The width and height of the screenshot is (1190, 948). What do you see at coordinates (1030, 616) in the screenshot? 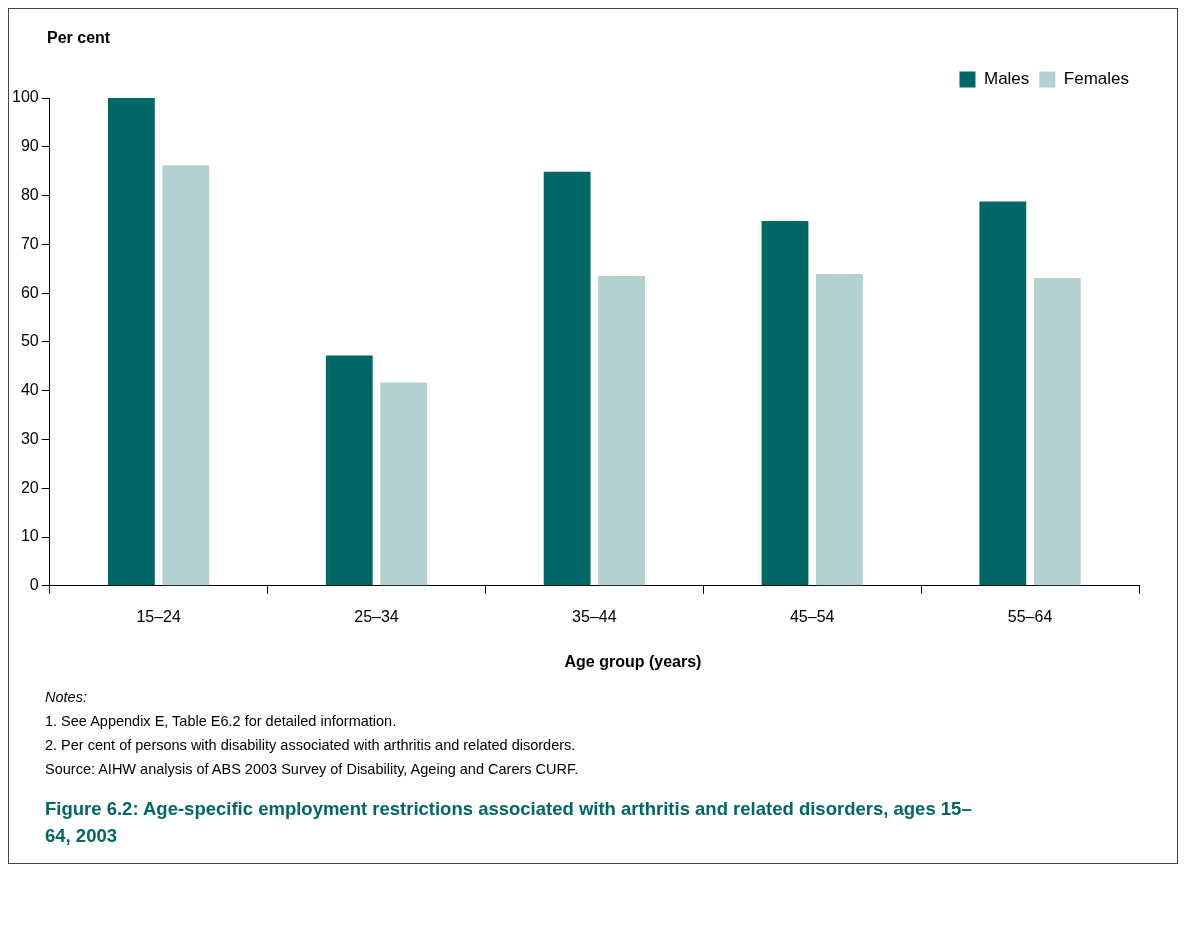
I see `x-tick-label: 55–64` at bounding box center [1030, 616].